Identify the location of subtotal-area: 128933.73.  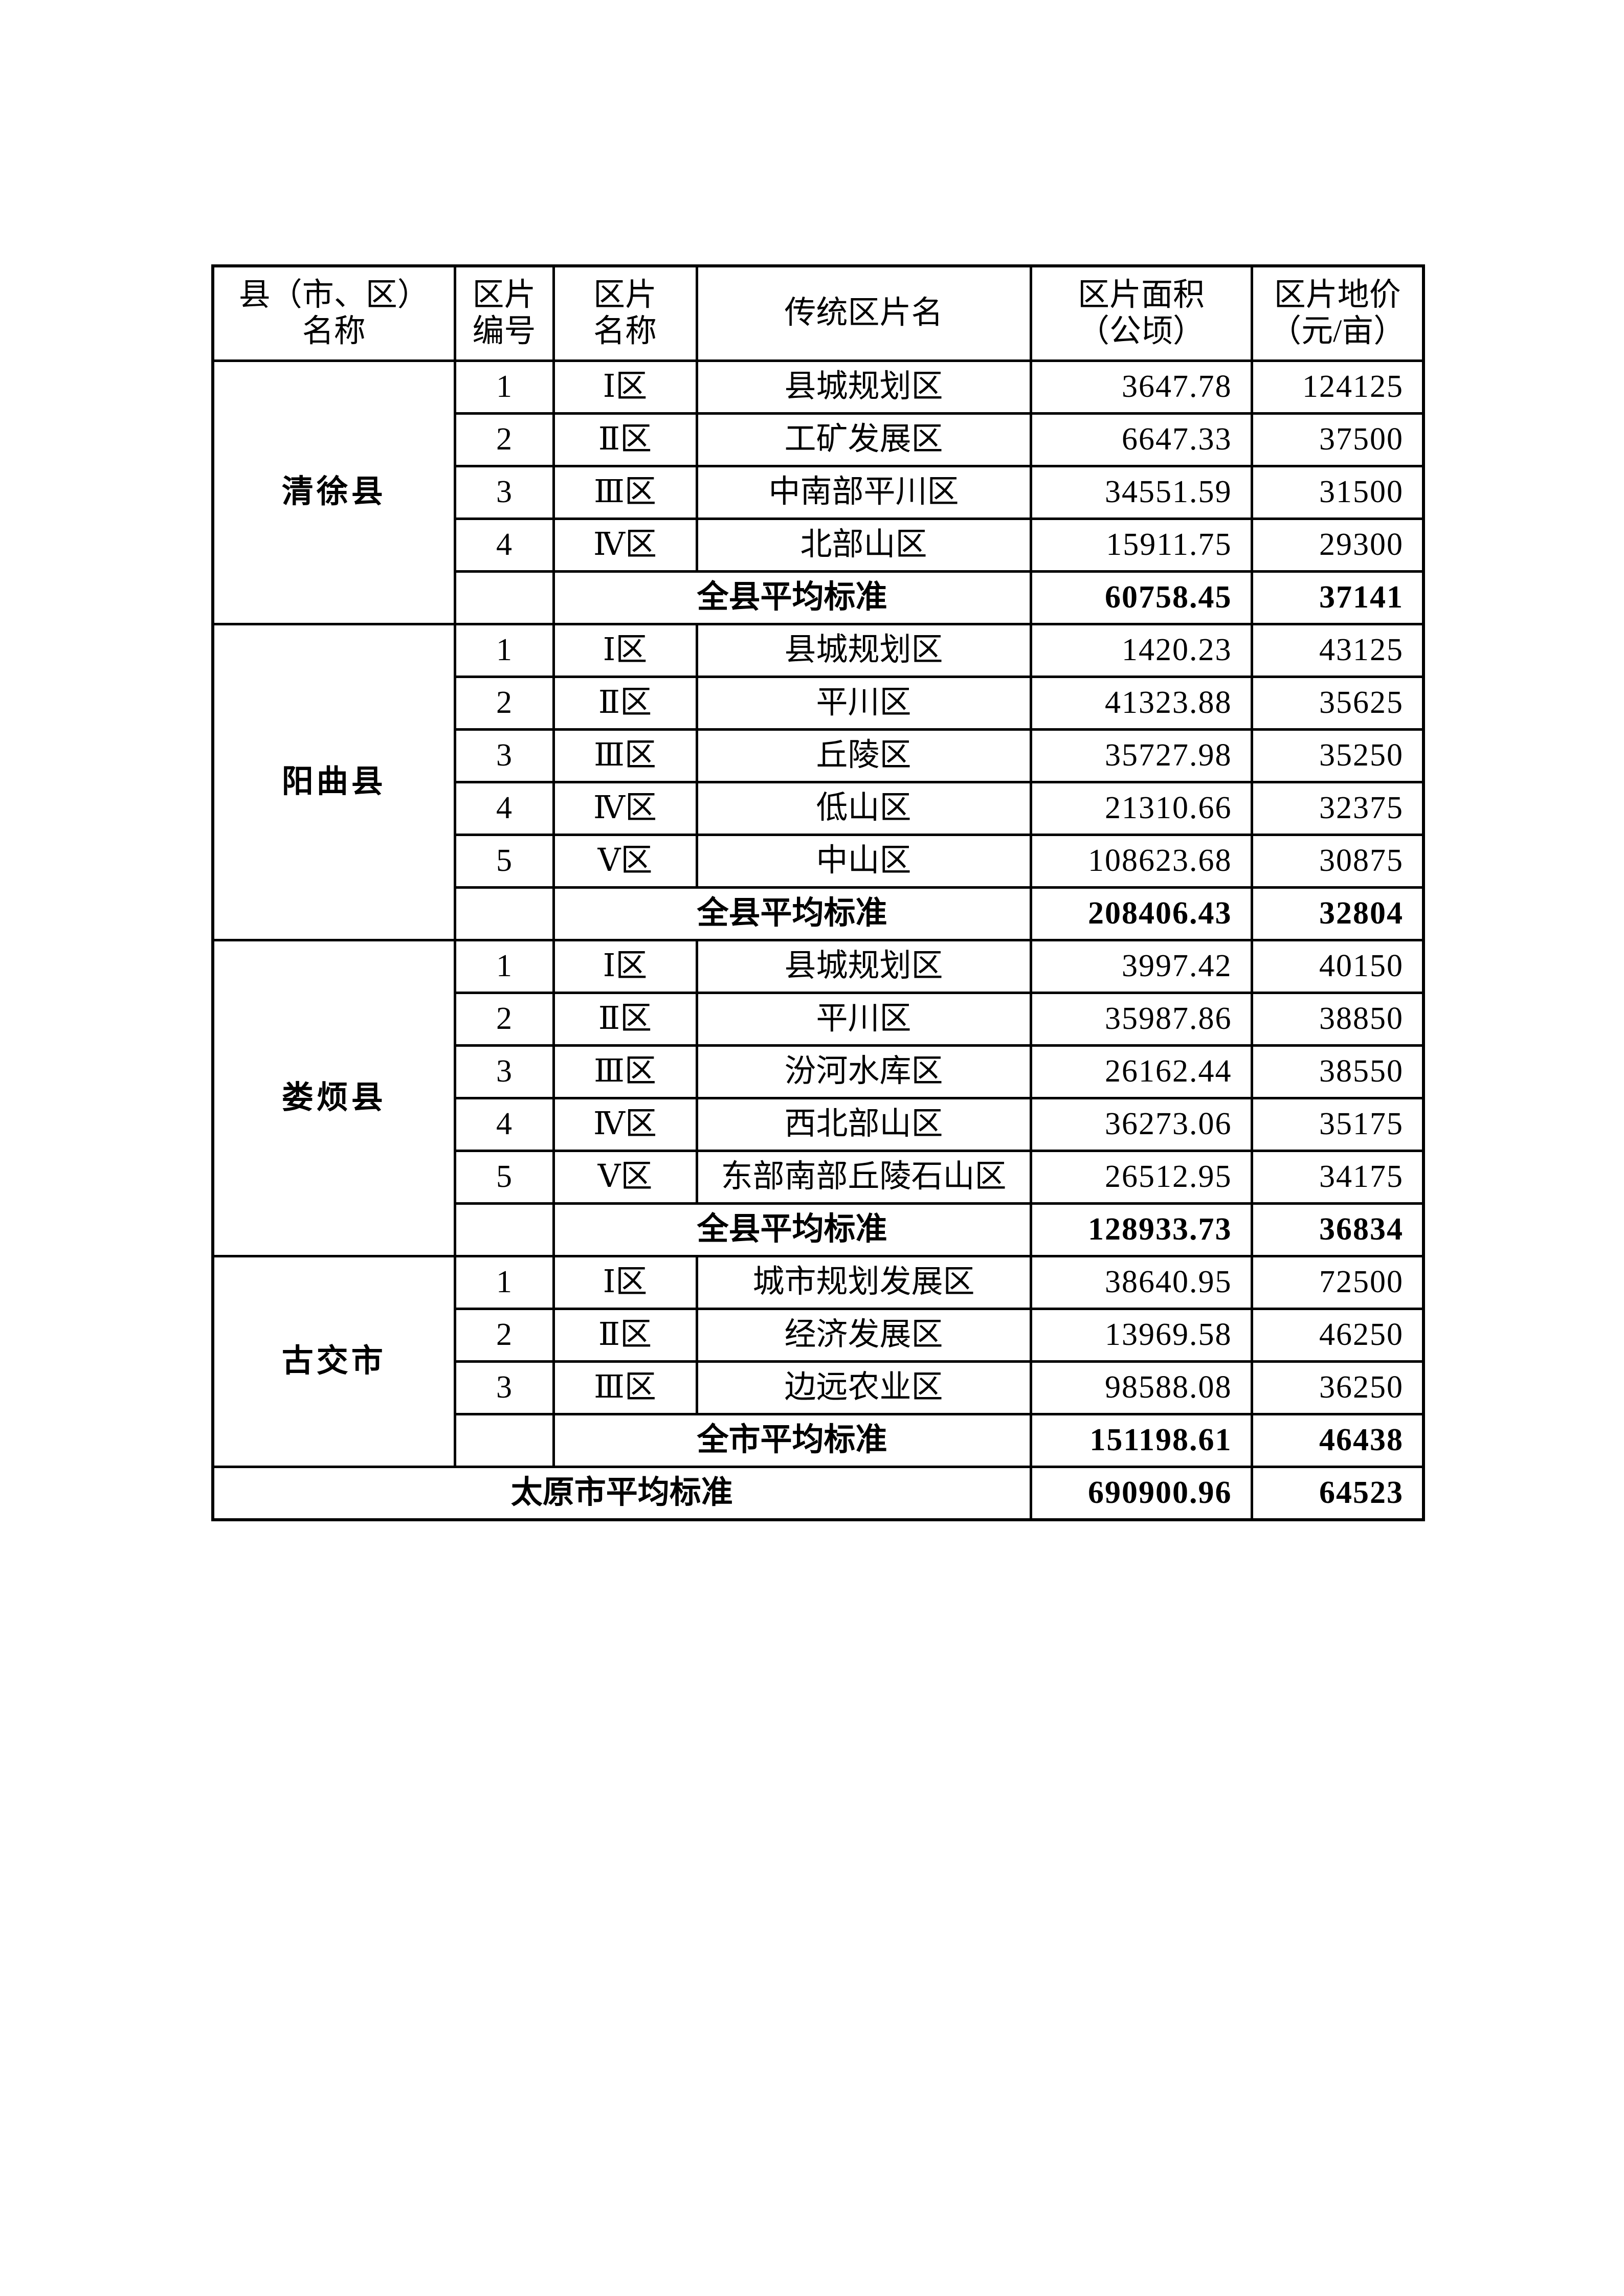
(1141, 1230).